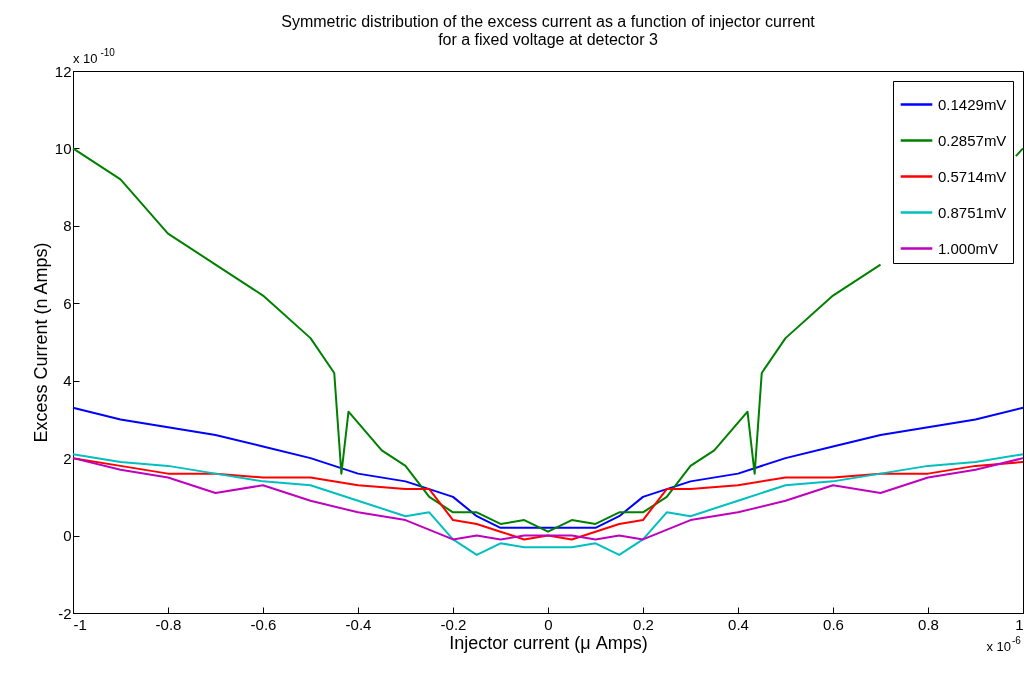 The height and width of the screenshot is (681, 1027). I want to click on x-axis-title: Injector current (μ Amps), so click(548, 642).